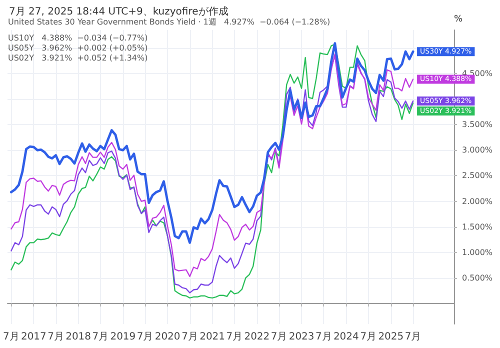 This screenshot has height=348, width=500. Describe the element at coordinates (167, 337) in the screenshot. I see `x-tick-label: 2020` at that location.